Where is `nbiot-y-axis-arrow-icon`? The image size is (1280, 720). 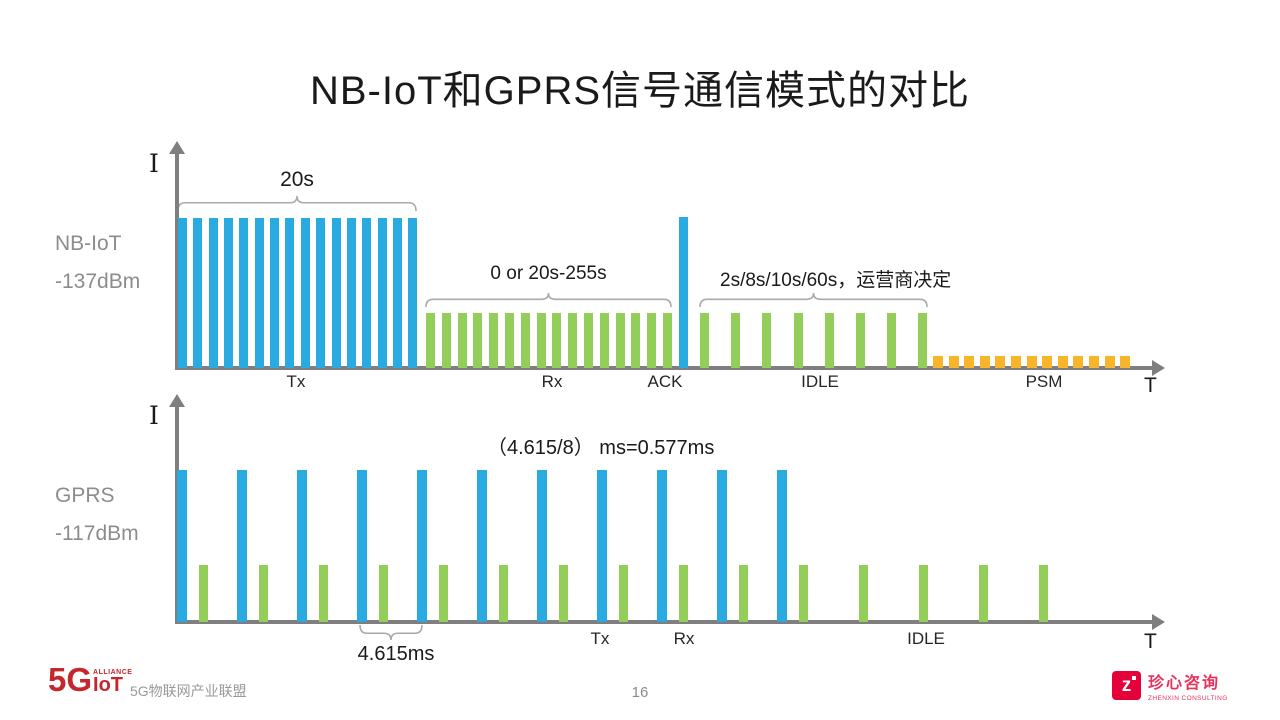
nbiot-y-axis-arrow-icon is located at coordinates (177, 147).